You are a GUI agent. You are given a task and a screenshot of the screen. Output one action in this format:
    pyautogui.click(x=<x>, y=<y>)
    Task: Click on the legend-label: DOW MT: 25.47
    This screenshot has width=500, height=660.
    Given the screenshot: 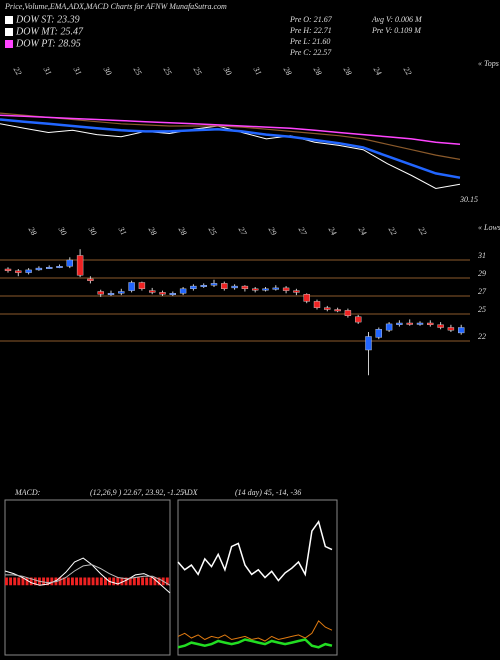 What is the action you would take?
    pyautogui.click(x=49, y=31)
    